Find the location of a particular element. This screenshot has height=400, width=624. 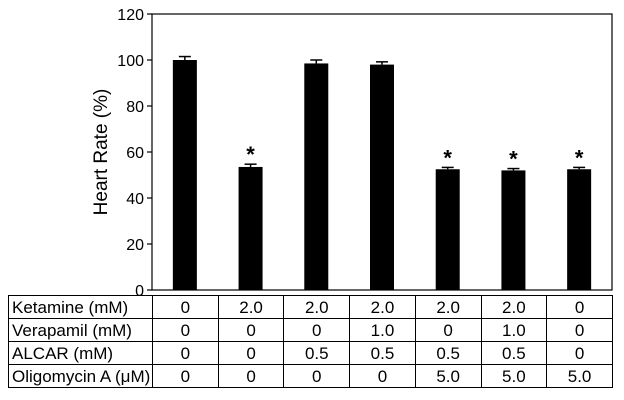

y-tick-label: 100 is located at coordinates (130, 61).